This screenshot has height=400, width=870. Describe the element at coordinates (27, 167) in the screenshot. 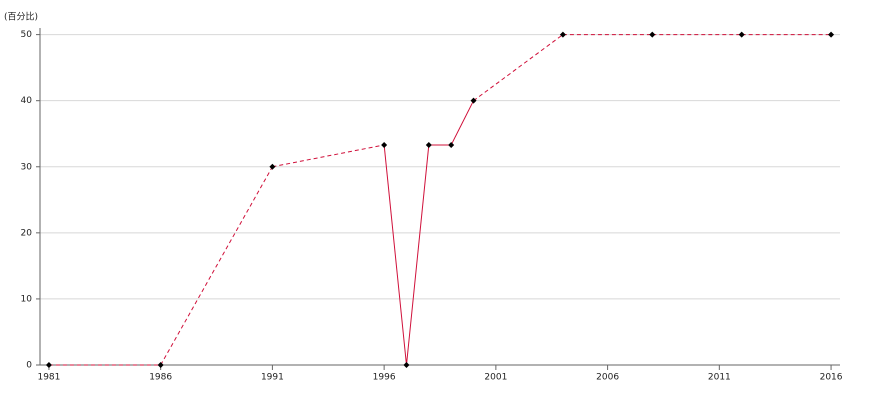

I see `y-tick-label: 30` at that location.